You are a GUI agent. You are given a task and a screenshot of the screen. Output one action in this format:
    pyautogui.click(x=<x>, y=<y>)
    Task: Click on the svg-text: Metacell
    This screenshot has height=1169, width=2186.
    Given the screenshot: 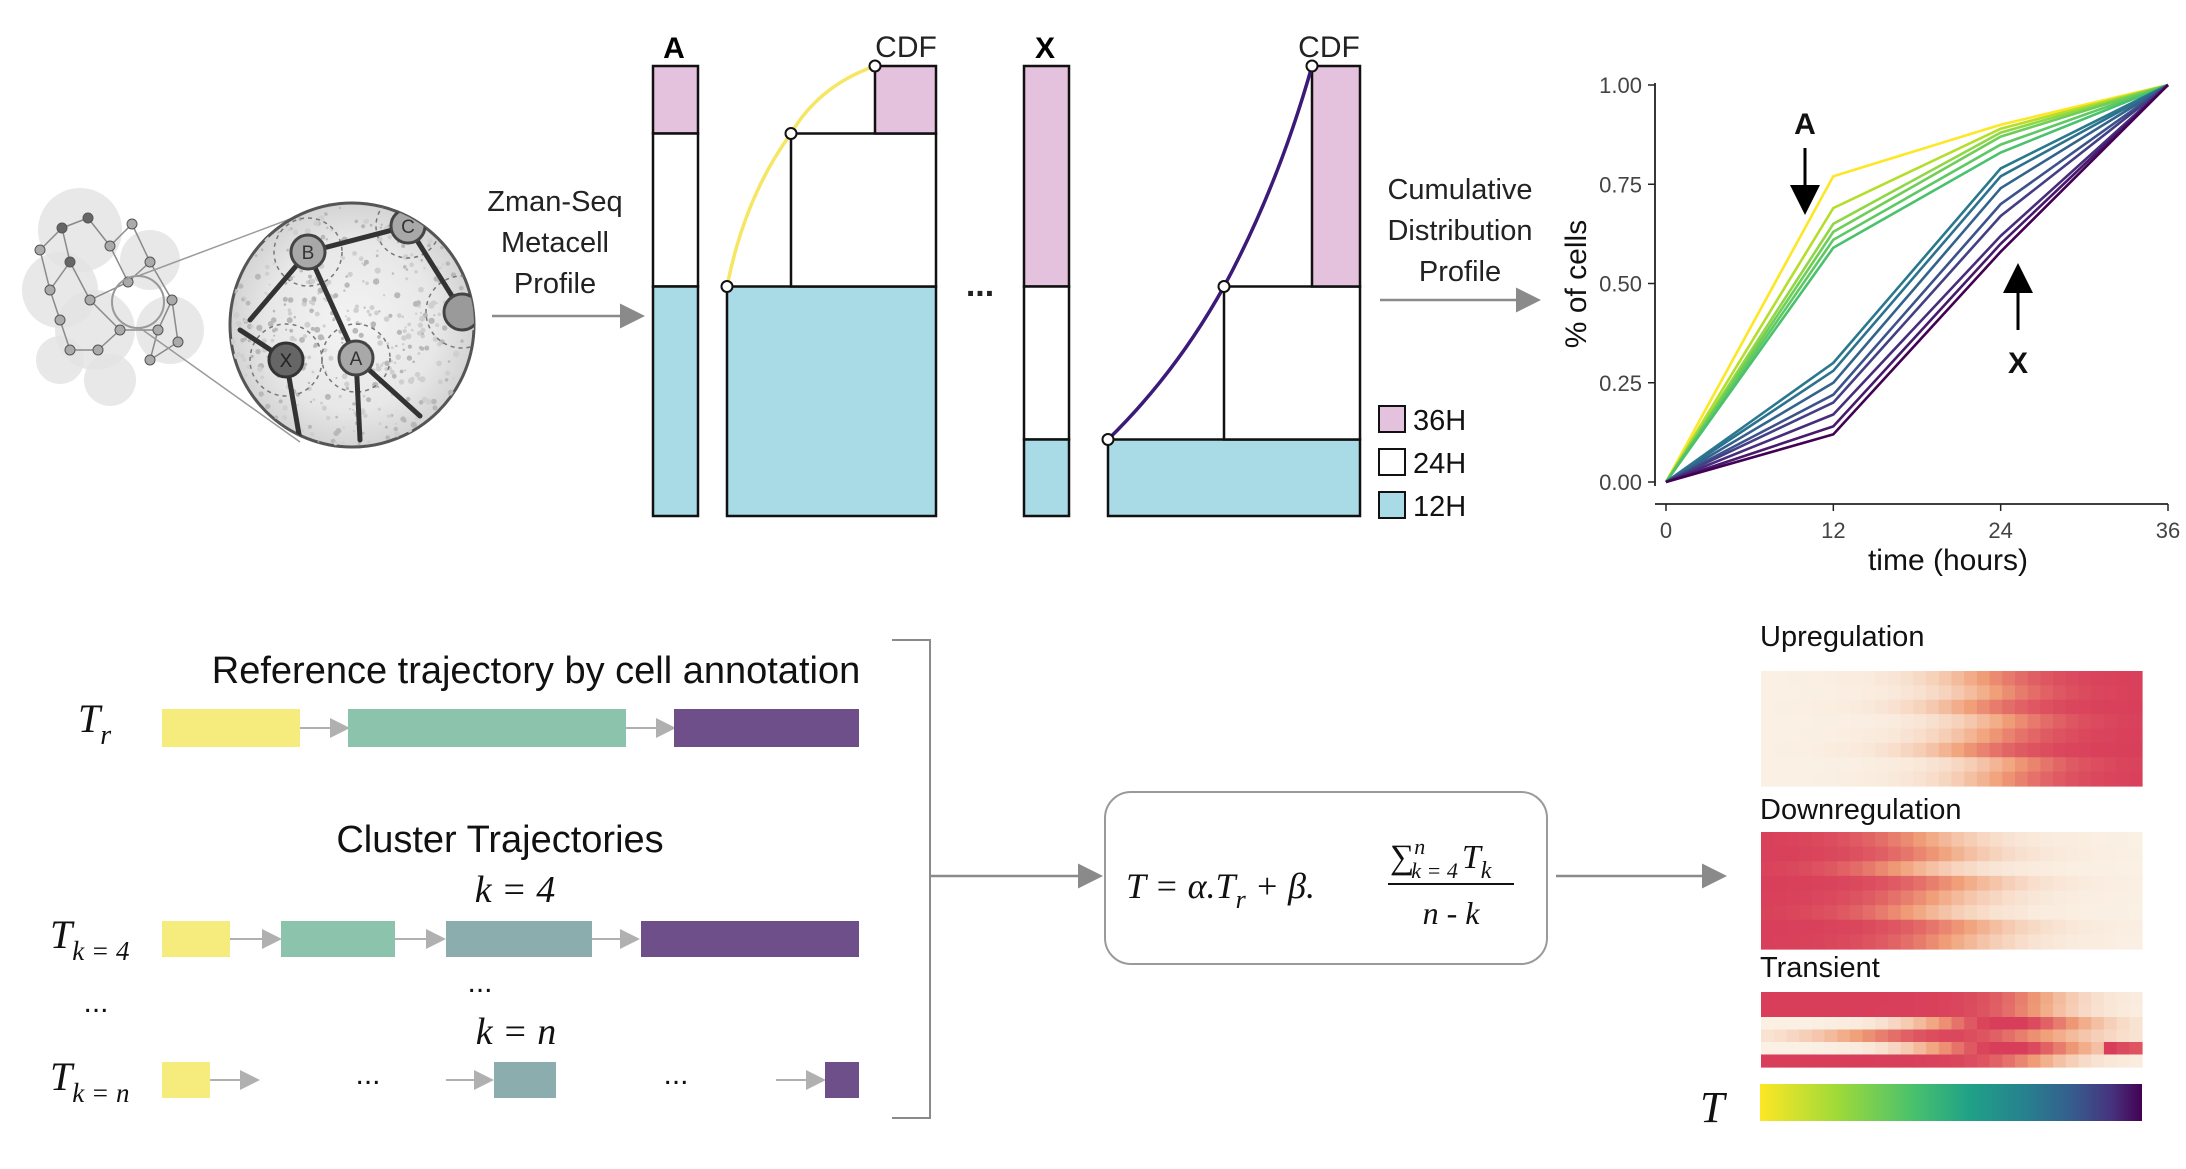 What is the action you would take?
    pyautogui.click(x=555, y=243)
    